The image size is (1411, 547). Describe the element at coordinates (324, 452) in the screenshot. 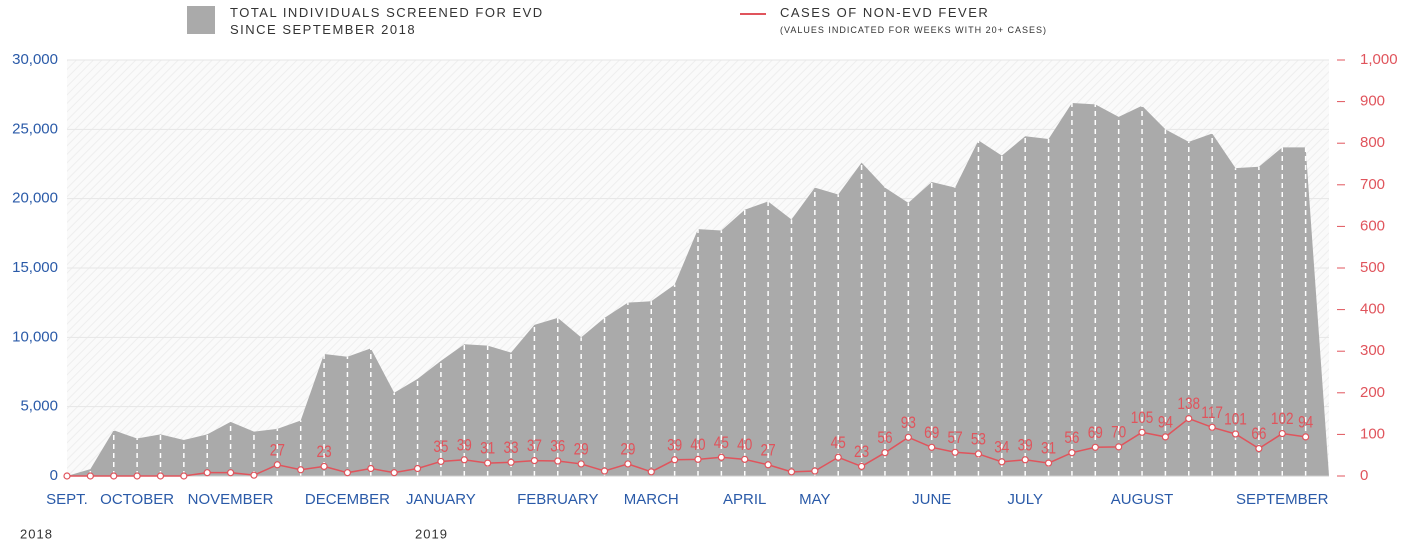

I see `data-label: 23` at that location.